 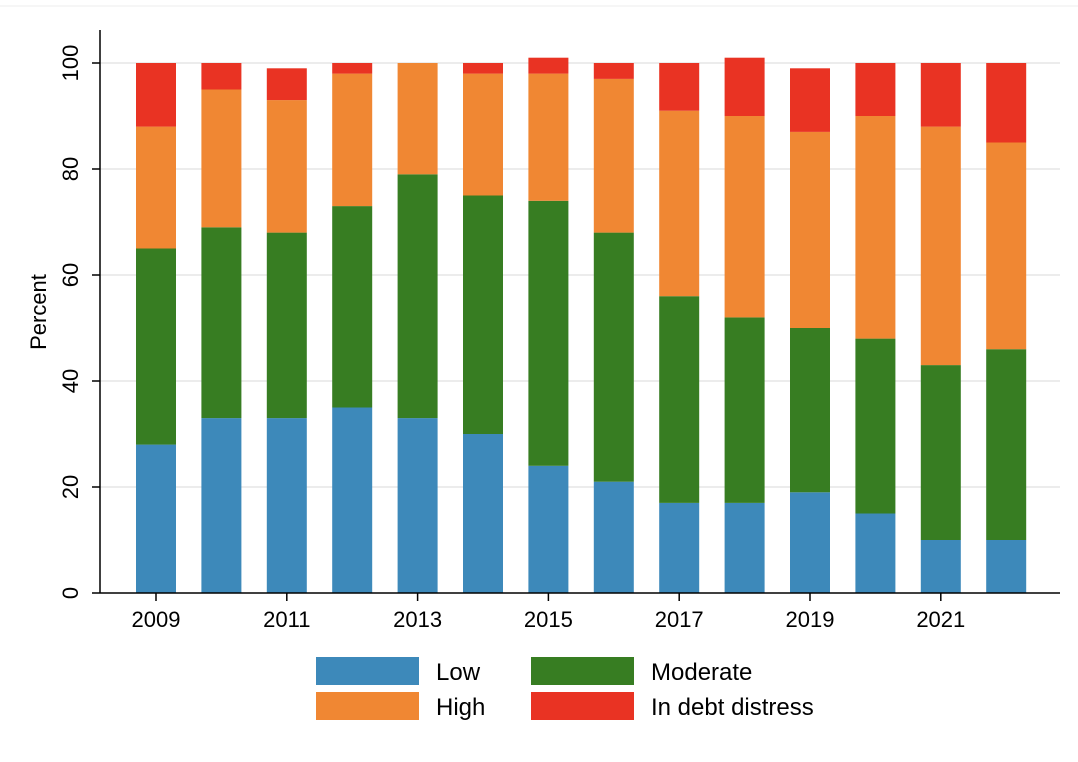 I want to click on x-tick-label: 2009, so click(x=156, y=619).